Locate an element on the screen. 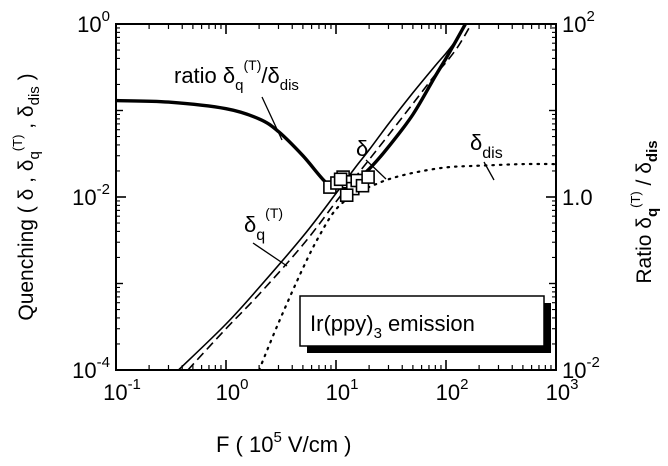 The width and height of the screenshot is (668, 466). y2-axis-label: Ratio δq(T) / δdis is located at coordinates (644, 211).